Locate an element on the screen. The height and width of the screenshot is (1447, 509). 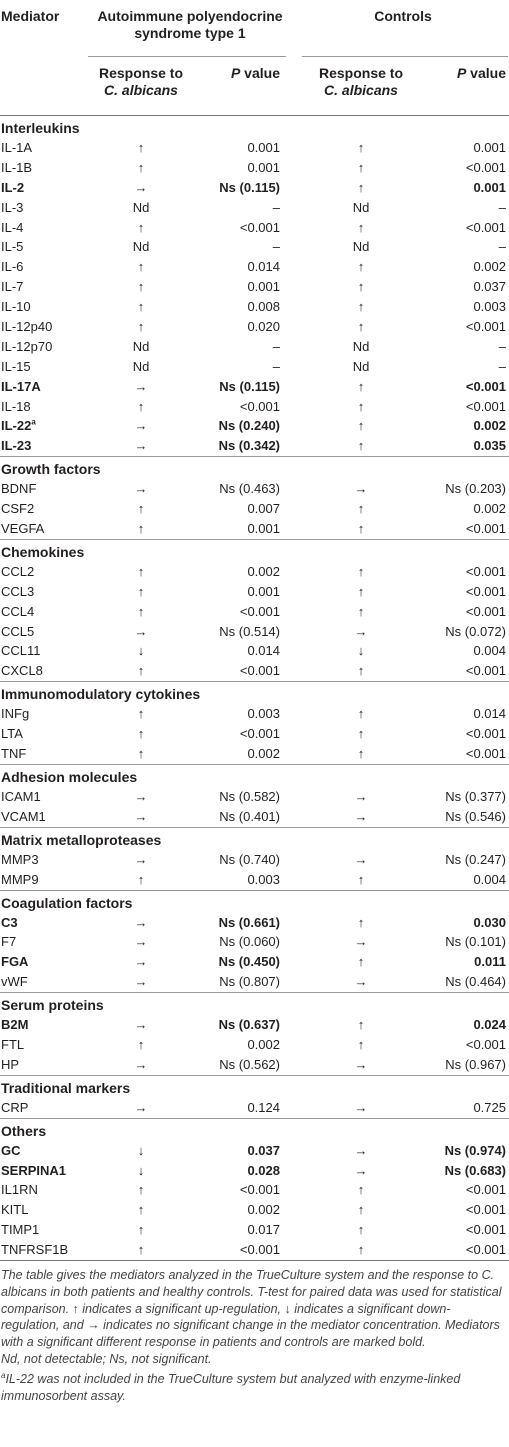
aps-response-cell: Nd is located at coordinates (141, 207).